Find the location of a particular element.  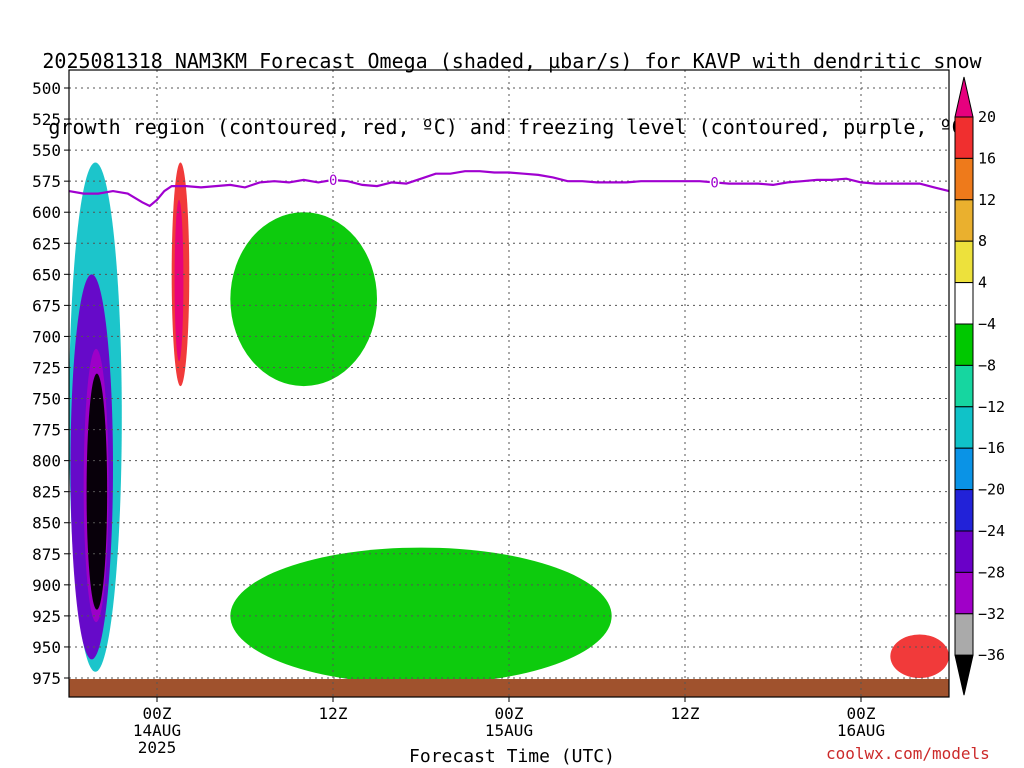

y-tick-label: 675 is located at coordinates (46, 305).